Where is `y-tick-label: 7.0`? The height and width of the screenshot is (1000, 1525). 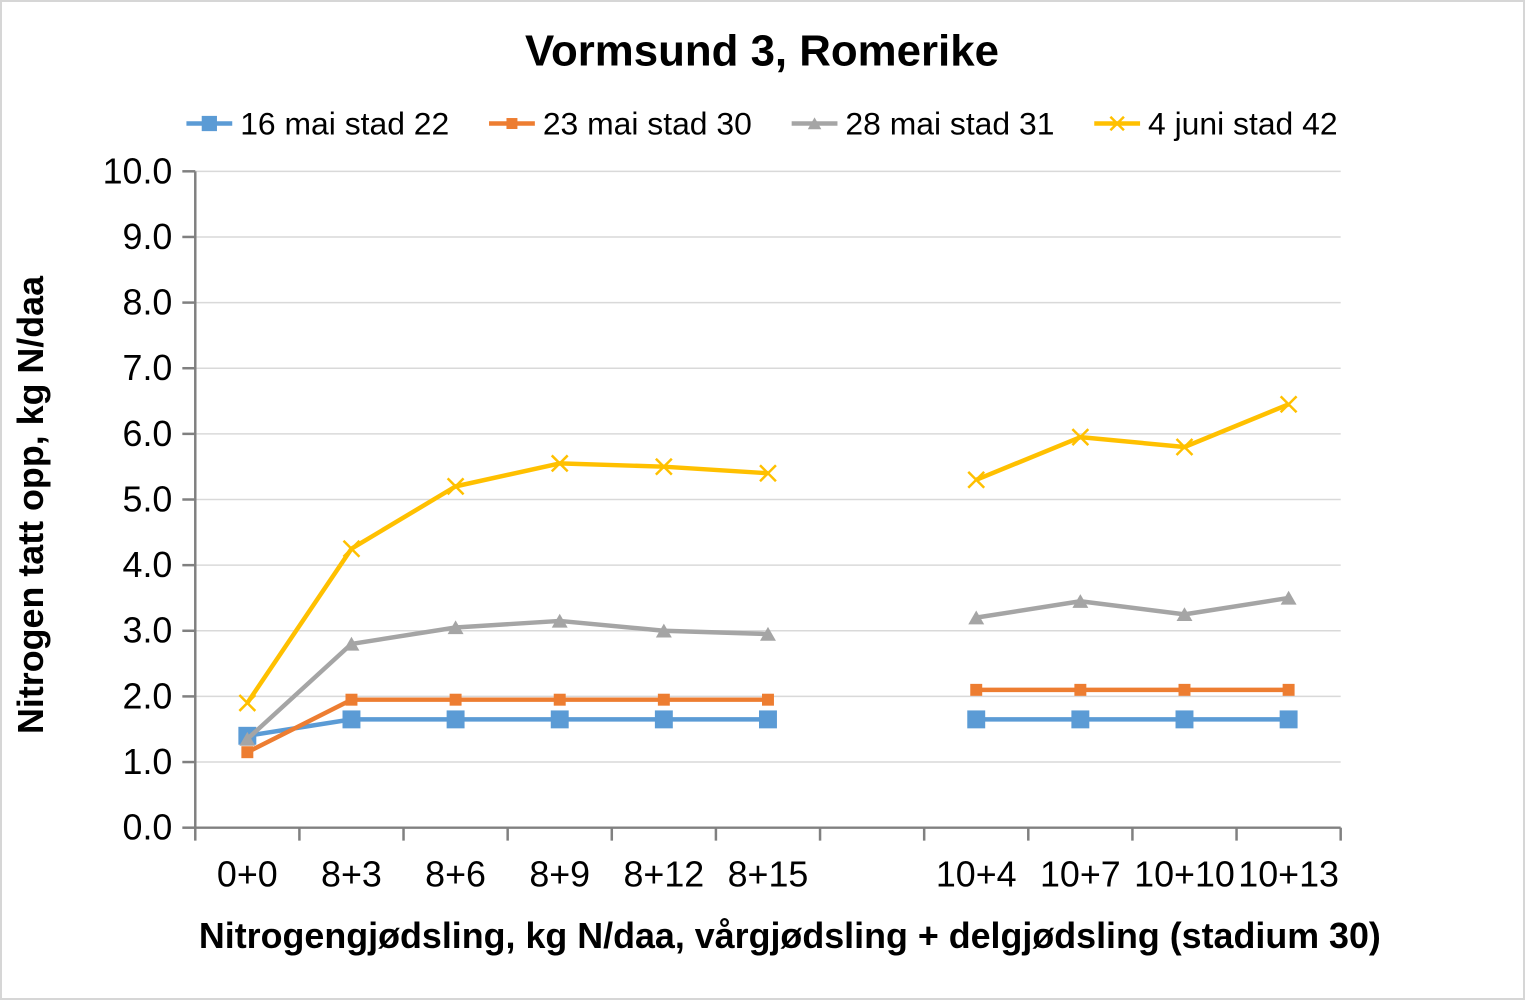 y-tick-label: 7.0 is located at coordinates (148, 368).